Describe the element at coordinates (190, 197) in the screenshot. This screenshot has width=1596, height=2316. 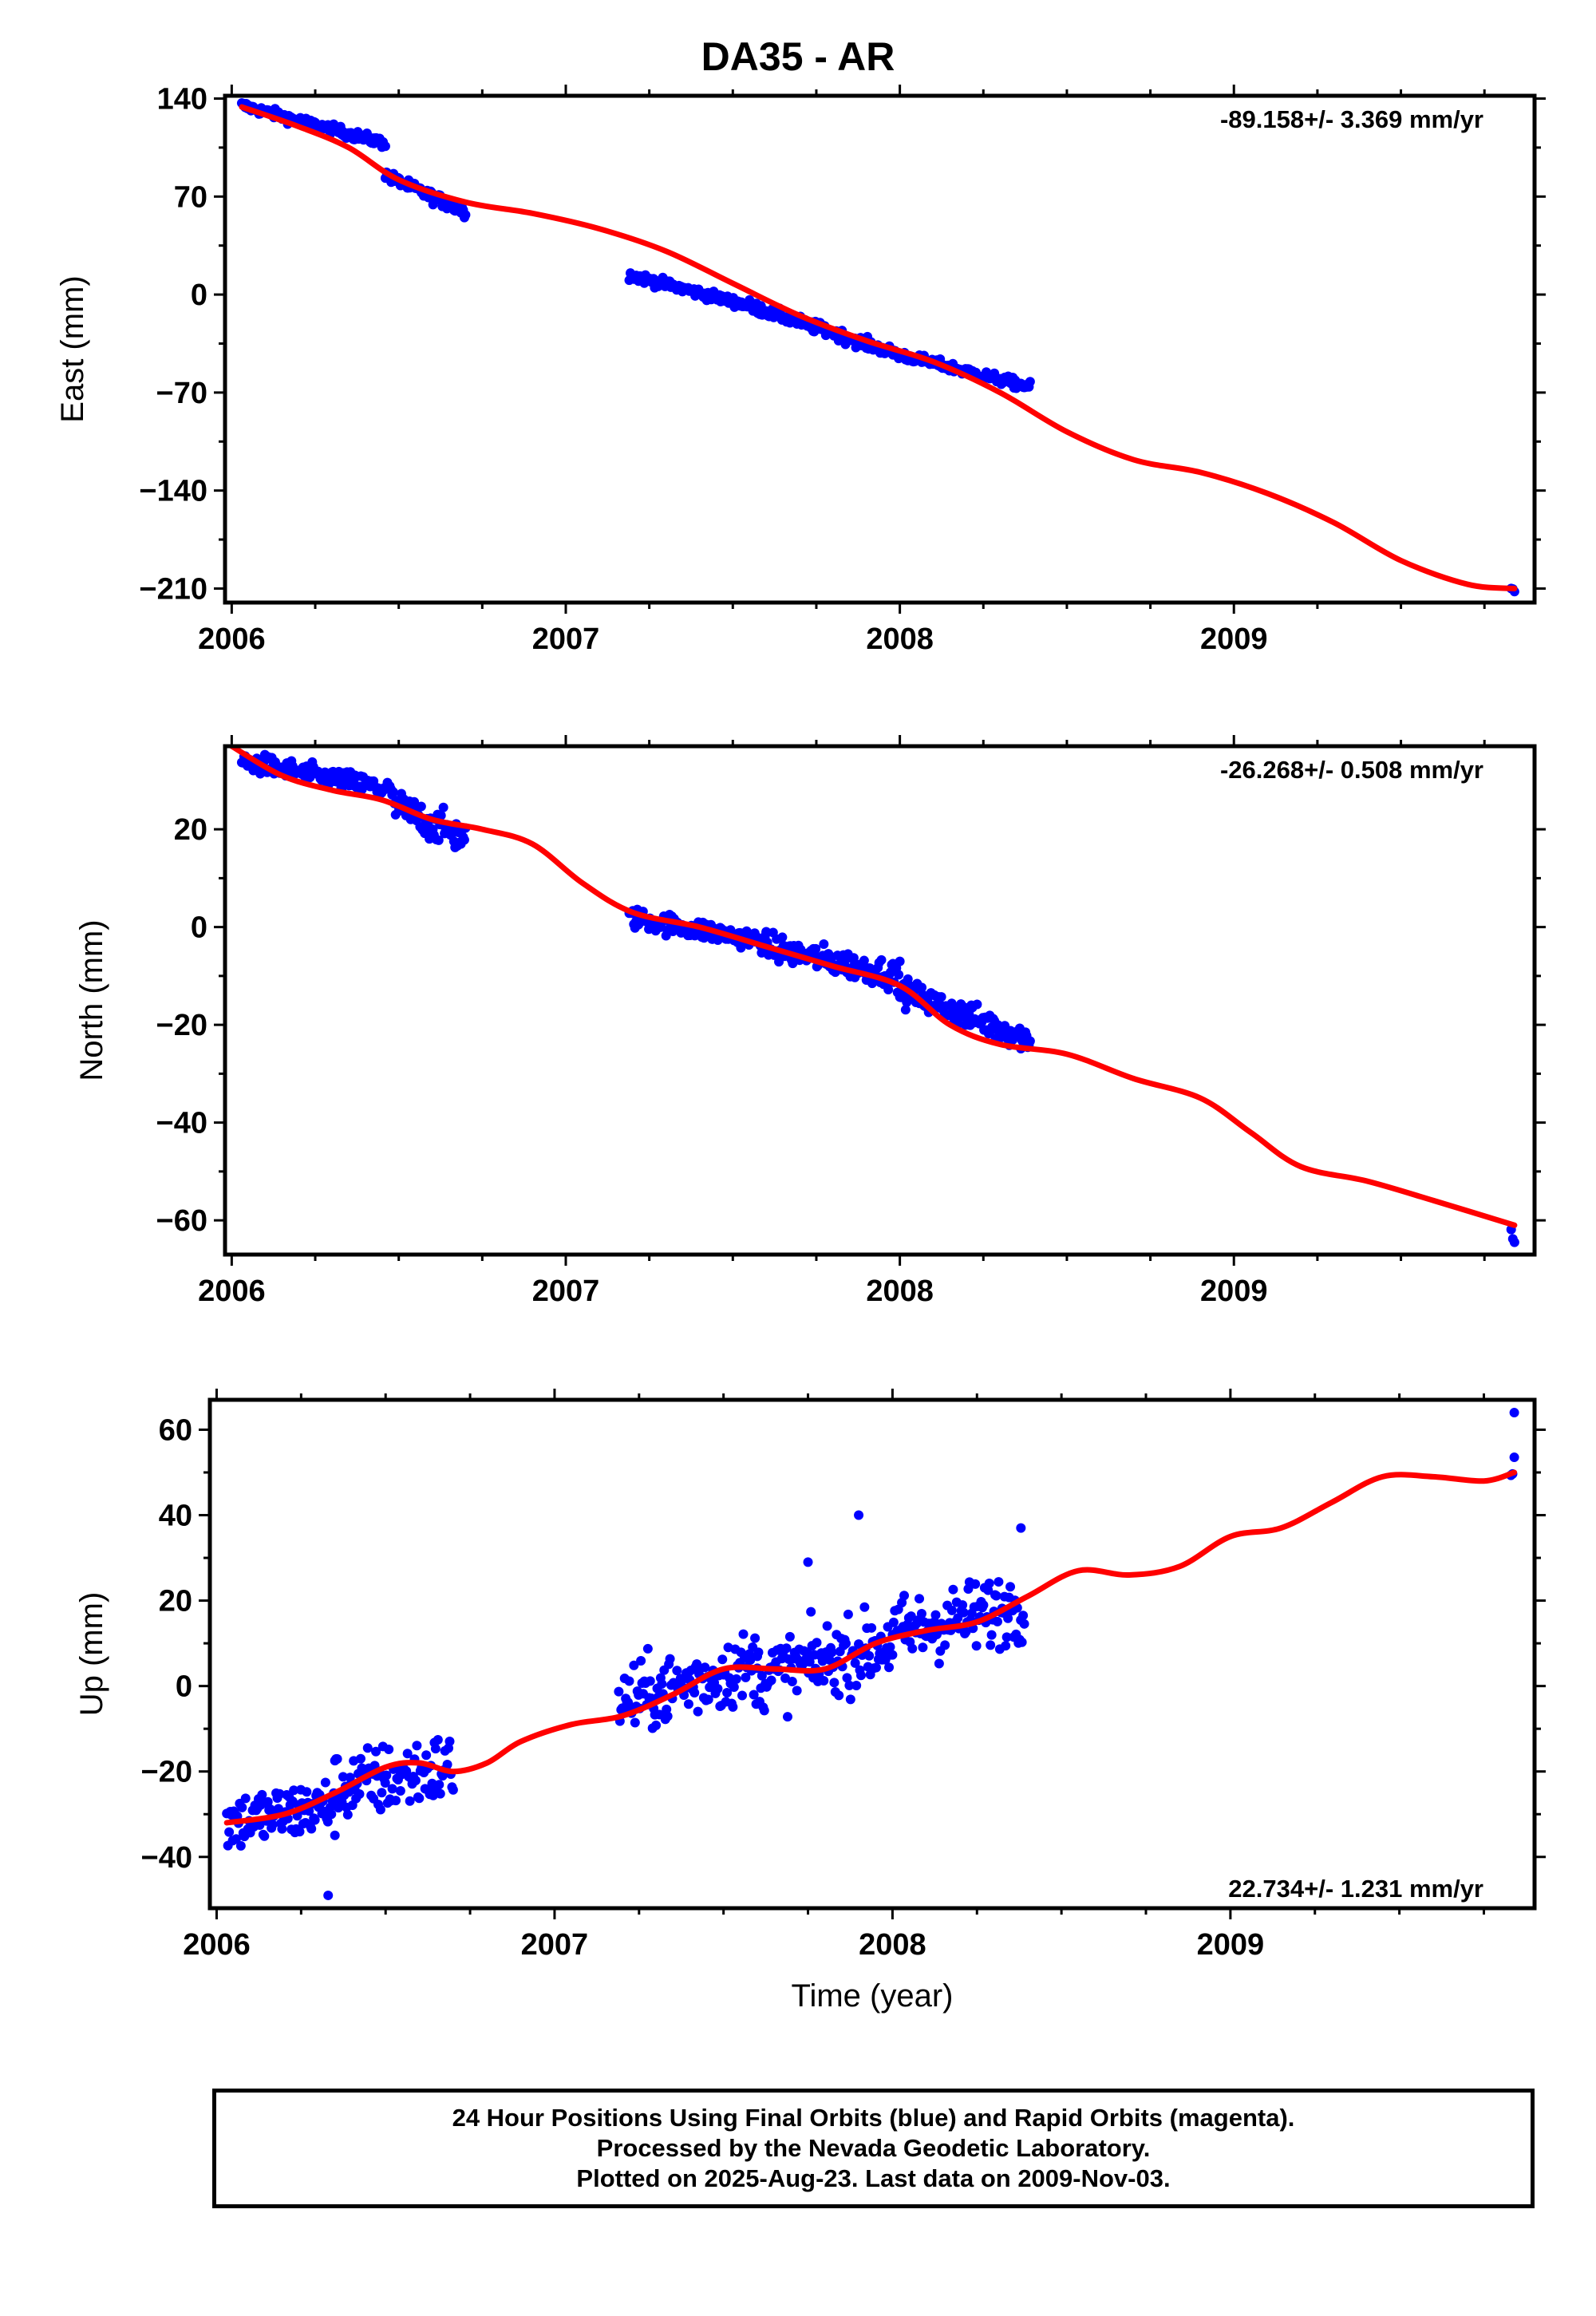
I see `y-tick-label: 70` at that location.